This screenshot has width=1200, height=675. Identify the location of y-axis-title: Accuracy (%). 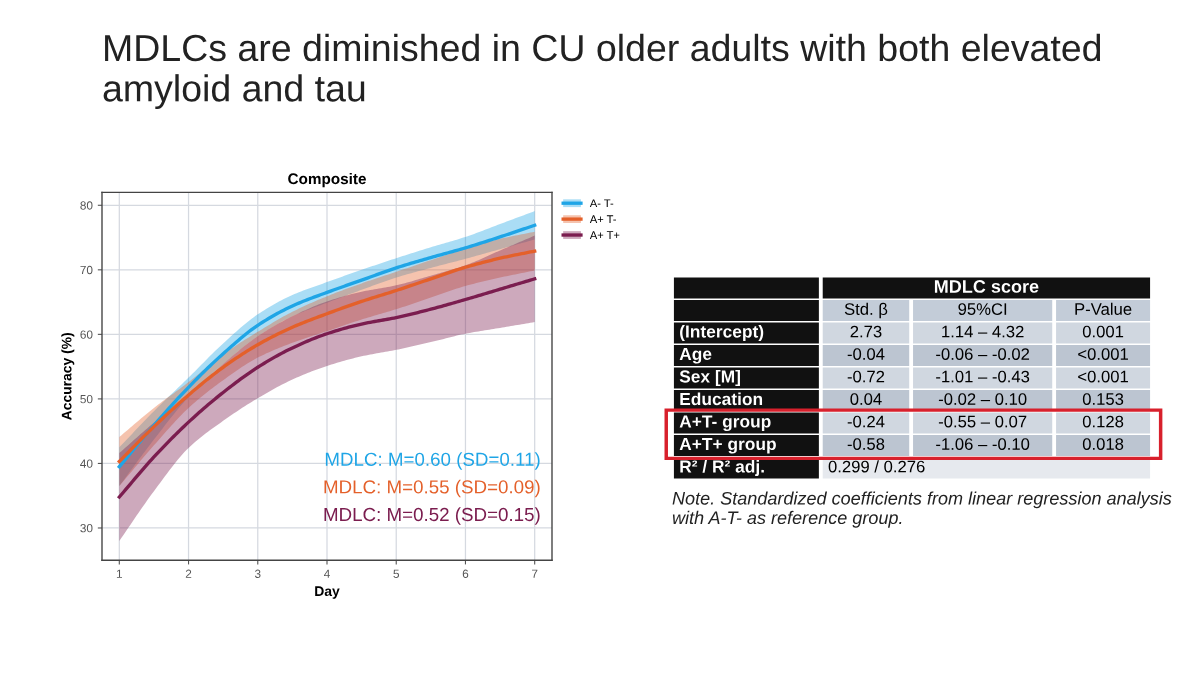
(68, 376).